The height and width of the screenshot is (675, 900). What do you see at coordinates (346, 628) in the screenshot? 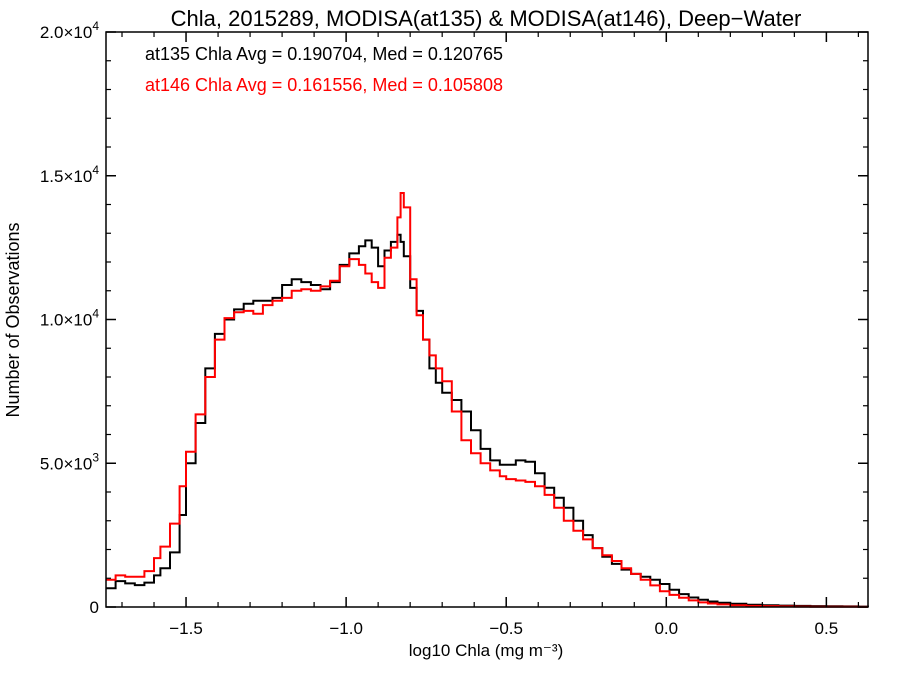
I see `x-tick-label: −1.0` at bounding box center [346, 628].